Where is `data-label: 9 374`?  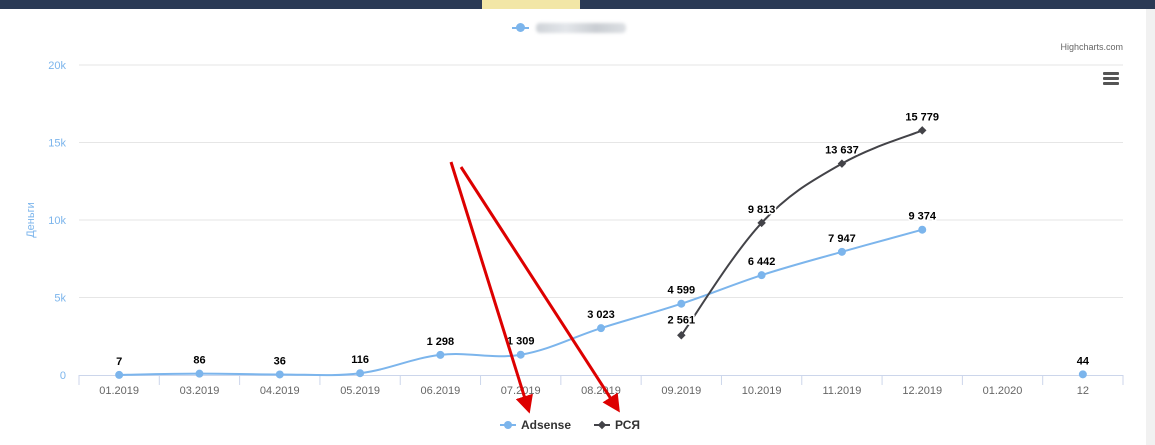 data-label: 9 374 is located at coordinates (922, 217).